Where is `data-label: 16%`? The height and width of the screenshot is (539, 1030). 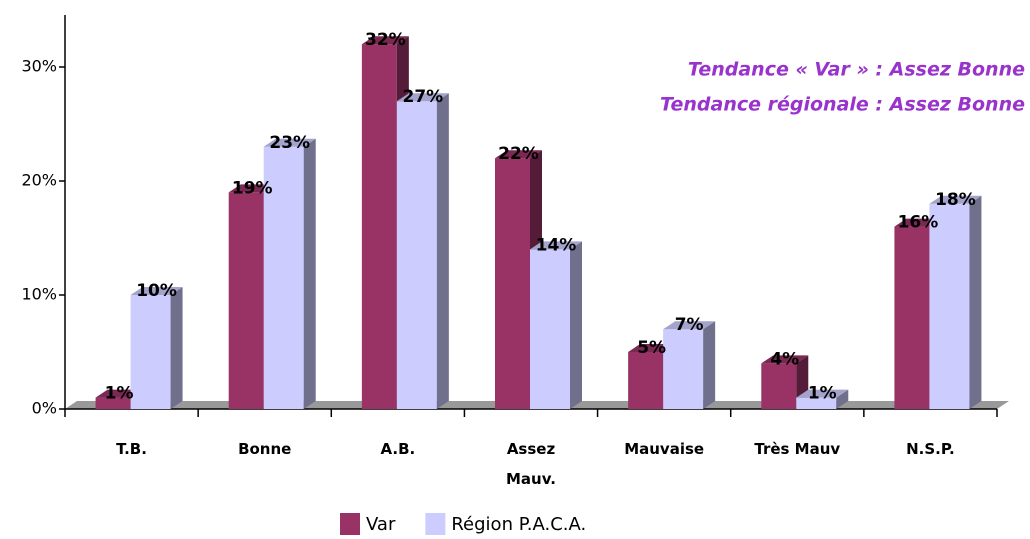
data-label: 16% is located at coordinates (918, 223).